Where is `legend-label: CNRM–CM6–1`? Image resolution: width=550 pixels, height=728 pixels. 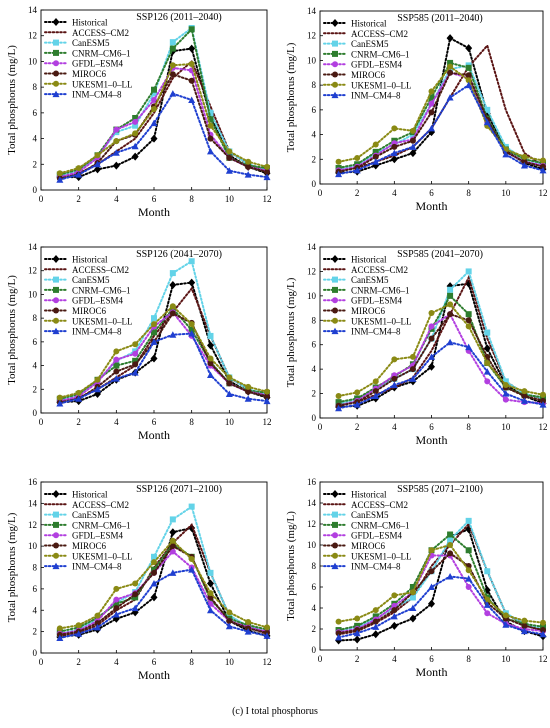 legend-label: CNRM–CM6–1 is located at coordinates (101, 53).